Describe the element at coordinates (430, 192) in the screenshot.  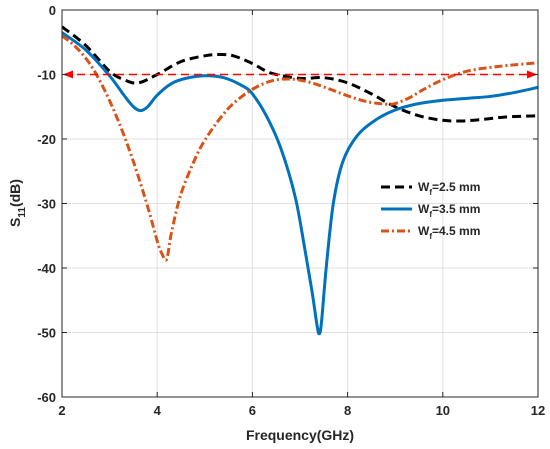
I see `legend-label-0-sub: f` at that location.